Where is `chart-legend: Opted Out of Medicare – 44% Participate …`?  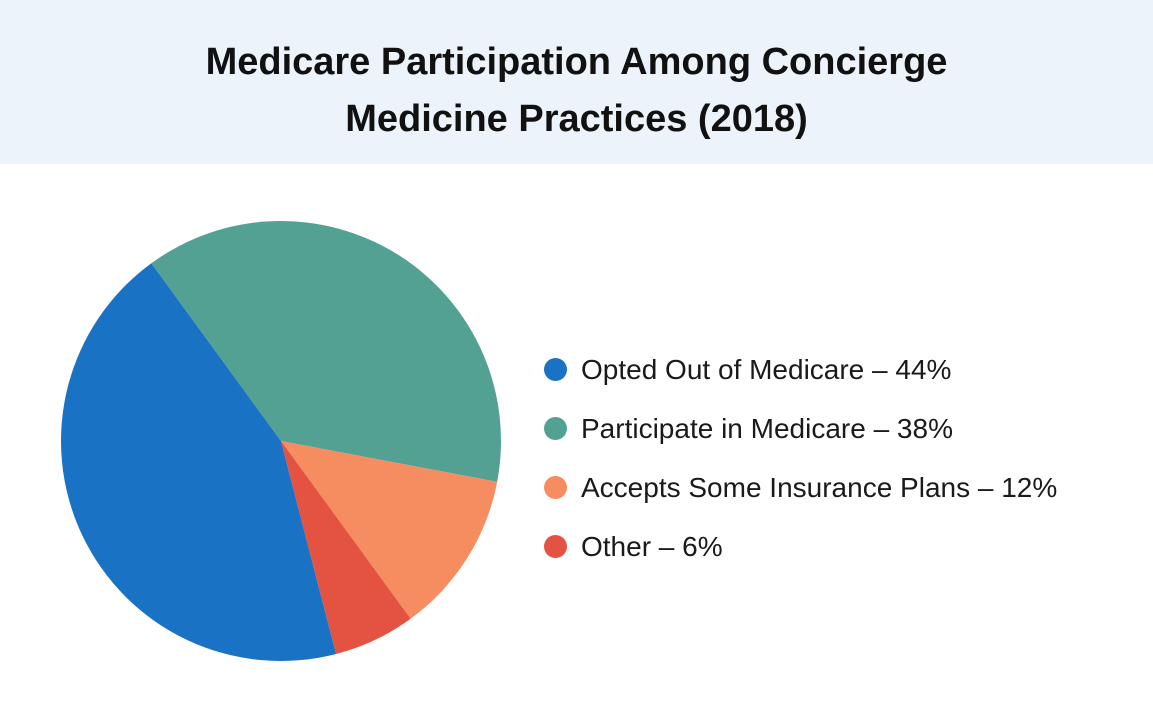 chart-legend: Opted Out of Medicare – 44% Participate … is located at coordinates (800, 458).